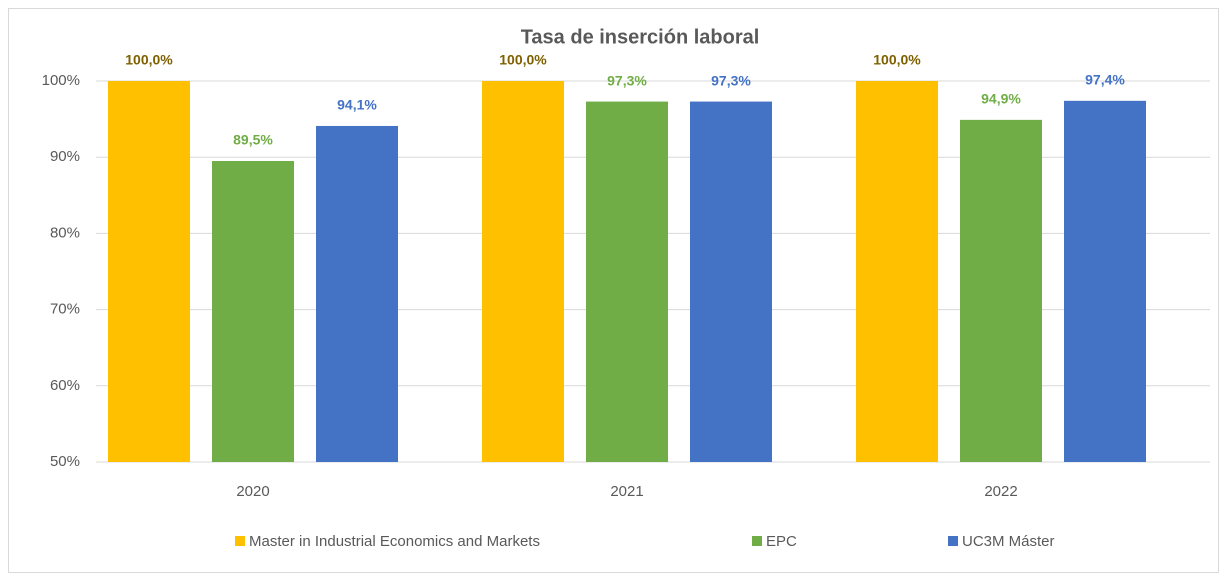  Describe the element at coordinates (65, 156) in the screenshot. I see `y-tick-label: 90%` at that location.